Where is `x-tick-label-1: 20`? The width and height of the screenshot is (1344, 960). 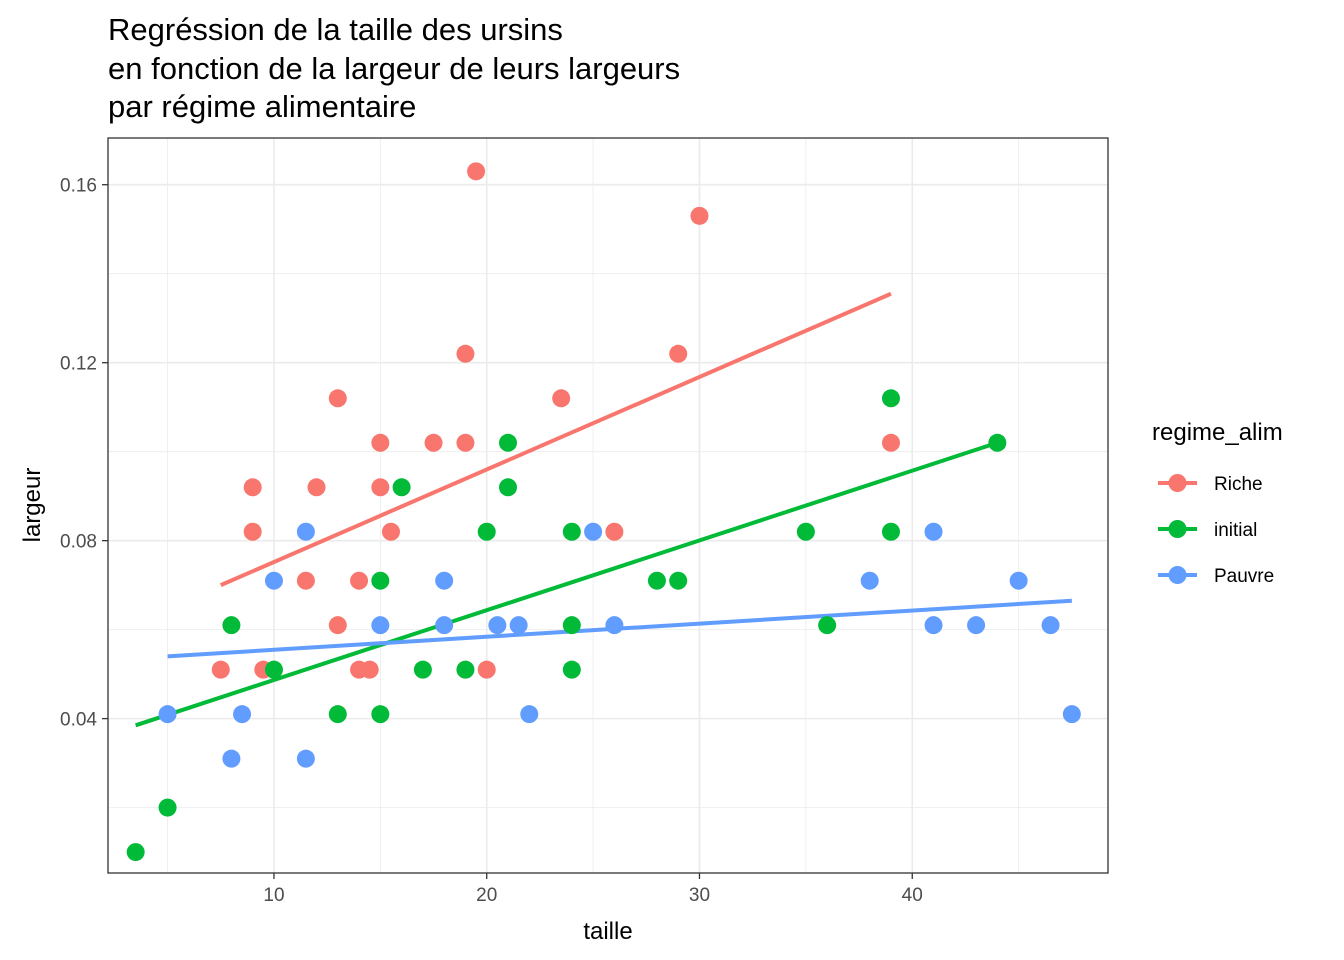 x-tick-label-1: 20 is located at coordinates (486, 895).